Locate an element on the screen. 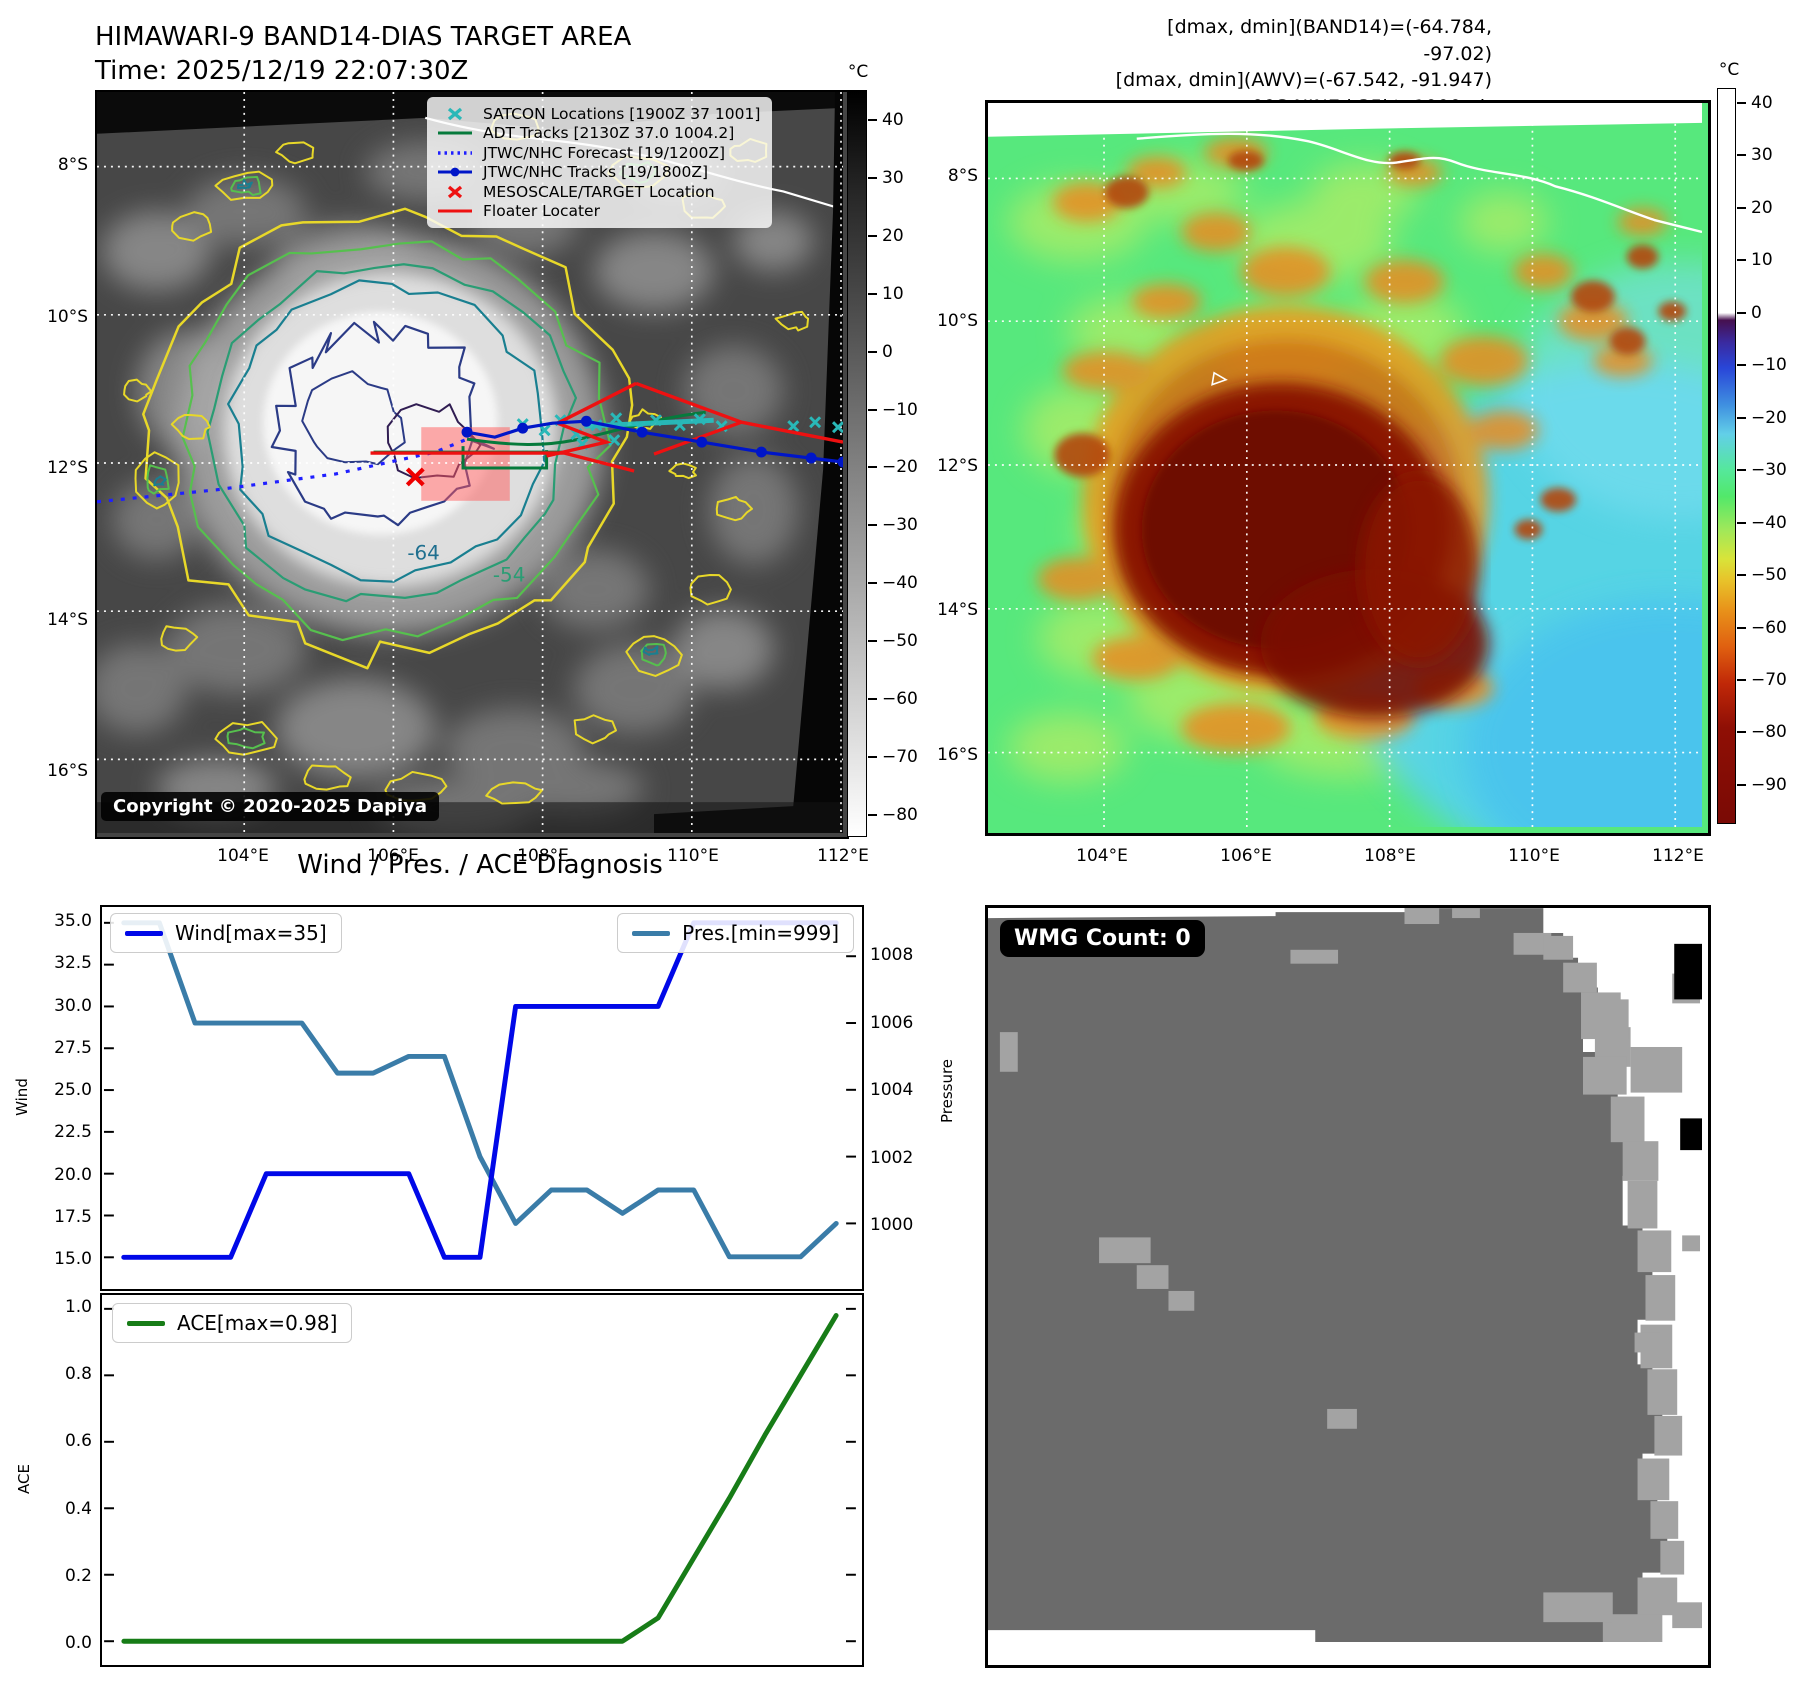 The width and height of the screenshot is (1801, 1690). ace-tick-label: 0.4 is located at coordinates (78, 1508).